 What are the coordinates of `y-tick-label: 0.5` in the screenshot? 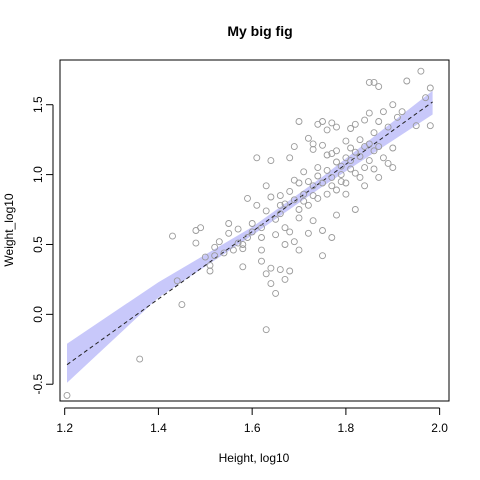 It's located at (38, 244).